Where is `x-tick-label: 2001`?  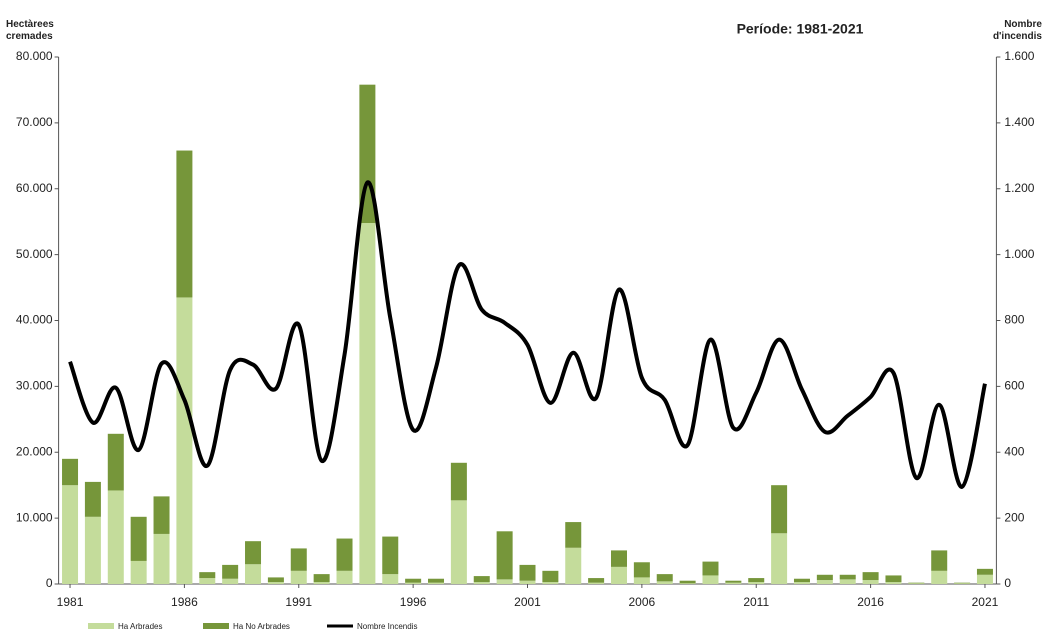 x-tick-label: 2001 is located at coordinates (527, 602).